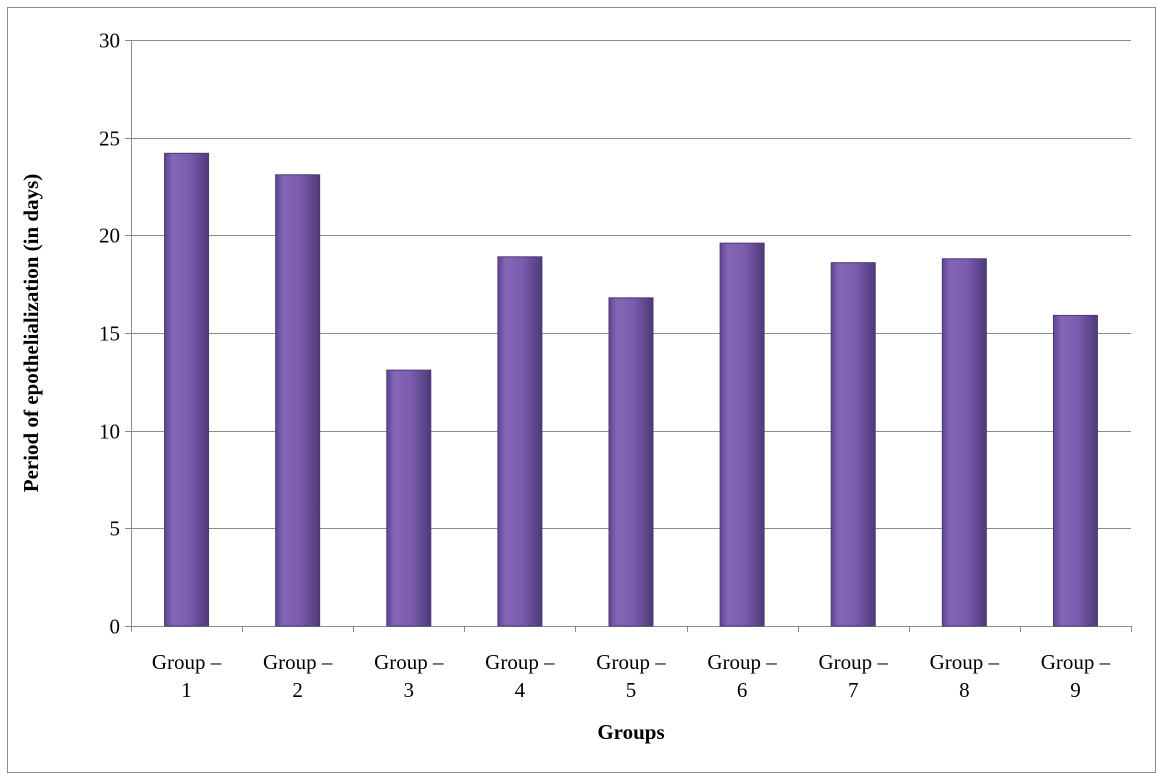 This screenshot has height=774, width=1158. Describe the element at coordinates (742, 690) in the screenshot. I see `x-tick-label: 6` at that location.